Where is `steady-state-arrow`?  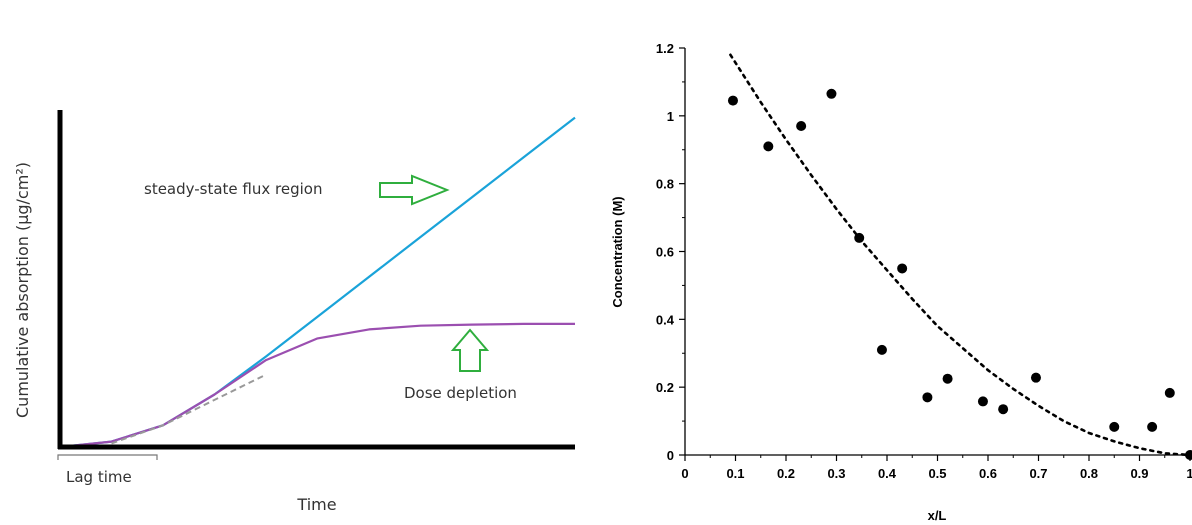 steady-state-arrow is located at coordinates (414, 190).